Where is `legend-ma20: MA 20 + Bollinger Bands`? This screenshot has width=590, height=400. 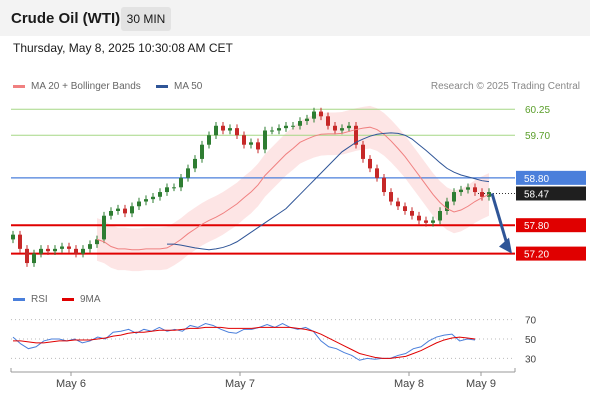 legend-ma20: MA 20 + Bollinger Bands is located at coordinates (77, 86).